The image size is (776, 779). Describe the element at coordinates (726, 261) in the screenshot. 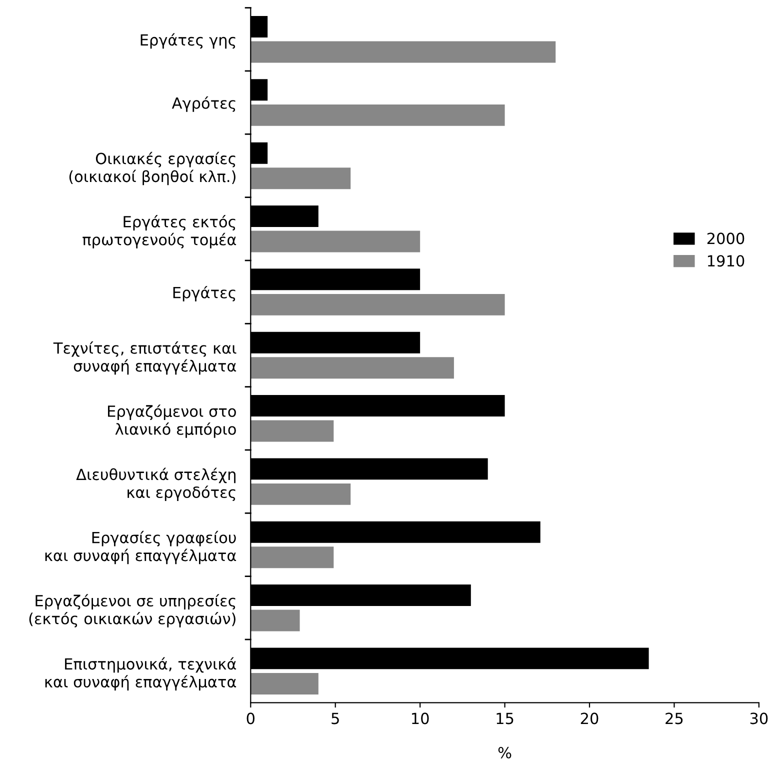

I see `legend-label: 1910` at that location.